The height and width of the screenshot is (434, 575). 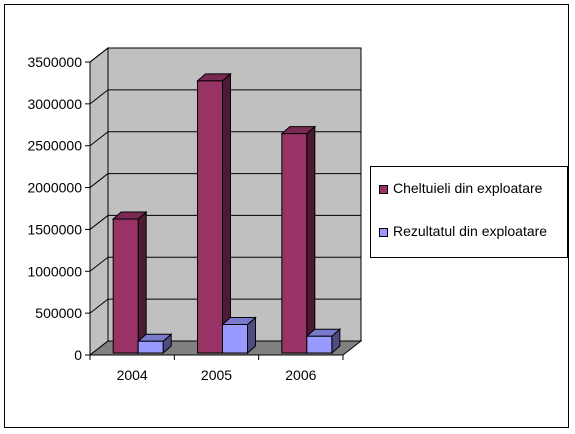 I want to click on legend-label-cheltuieli: Cheltuieli din exploatare, so click(x=468, y=188).